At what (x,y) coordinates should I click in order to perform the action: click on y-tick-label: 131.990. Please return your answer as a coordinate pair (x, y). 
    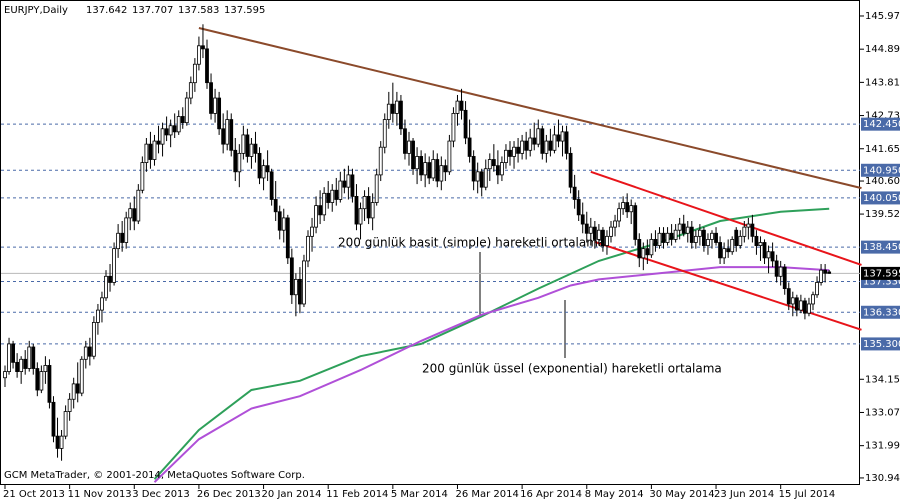
    Looking at the image, I should click on (882, 446).